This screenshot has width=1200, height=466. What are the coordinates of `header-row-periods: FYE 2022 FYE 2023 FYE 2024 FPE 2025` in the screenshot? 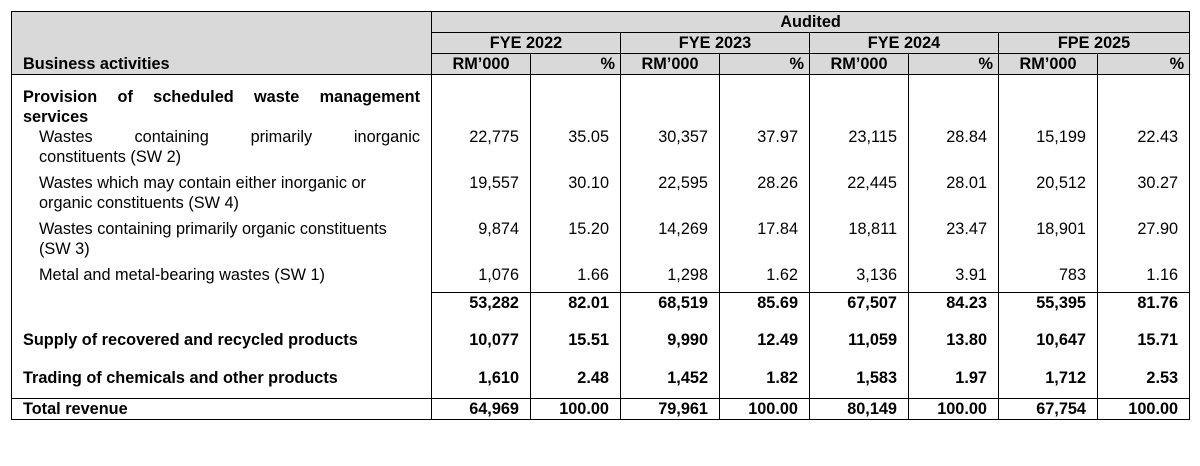 It's located at (601, 43).